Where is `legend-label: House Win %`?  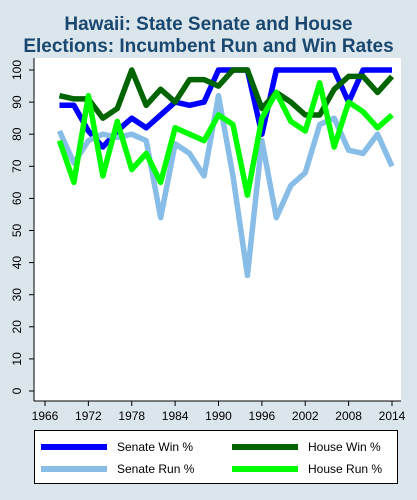 legend-label: House Win % is located at coordinates (344, 447).